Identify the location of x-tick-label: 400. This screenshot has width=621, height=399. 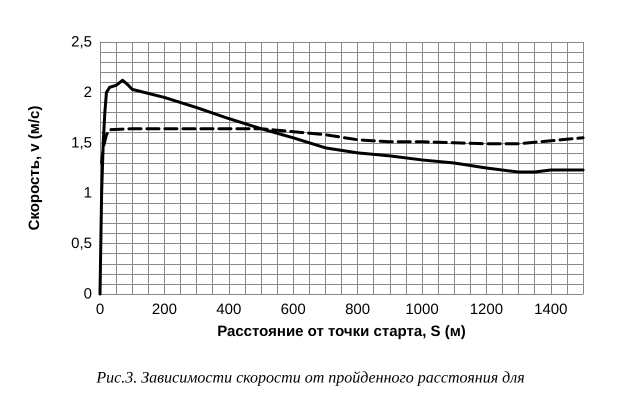
(229, 309).